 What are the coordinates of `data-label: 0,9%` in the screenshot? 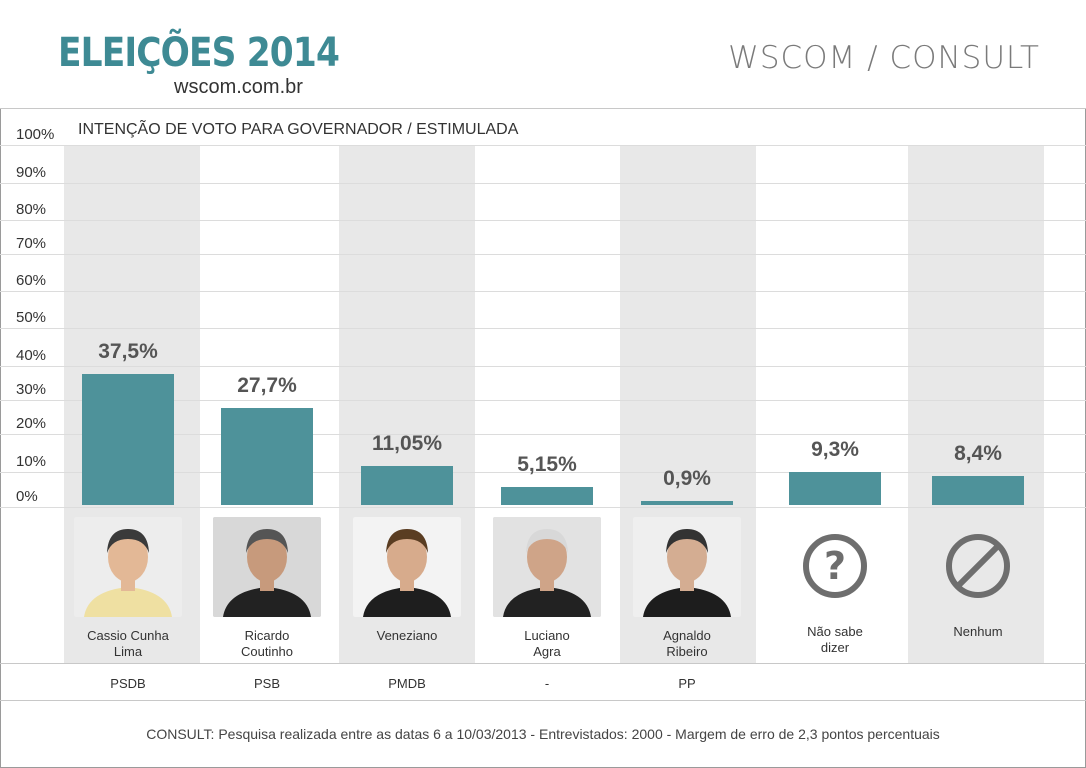 It's located at (687, 478).